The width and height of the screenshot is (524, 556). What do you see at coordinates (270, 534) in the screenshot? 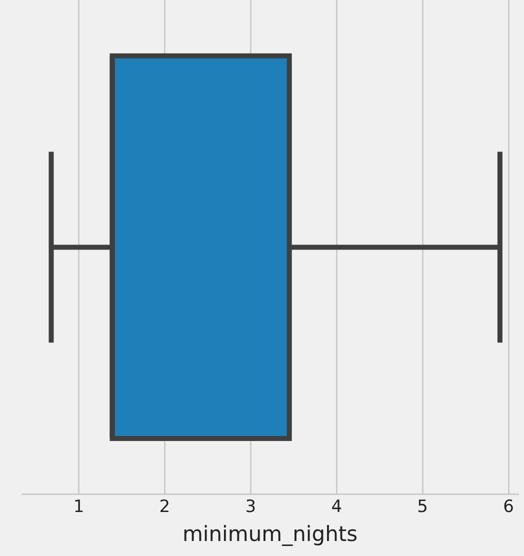
I see `x-axis-title: minimum_nights` at bounding box center [270, 534].